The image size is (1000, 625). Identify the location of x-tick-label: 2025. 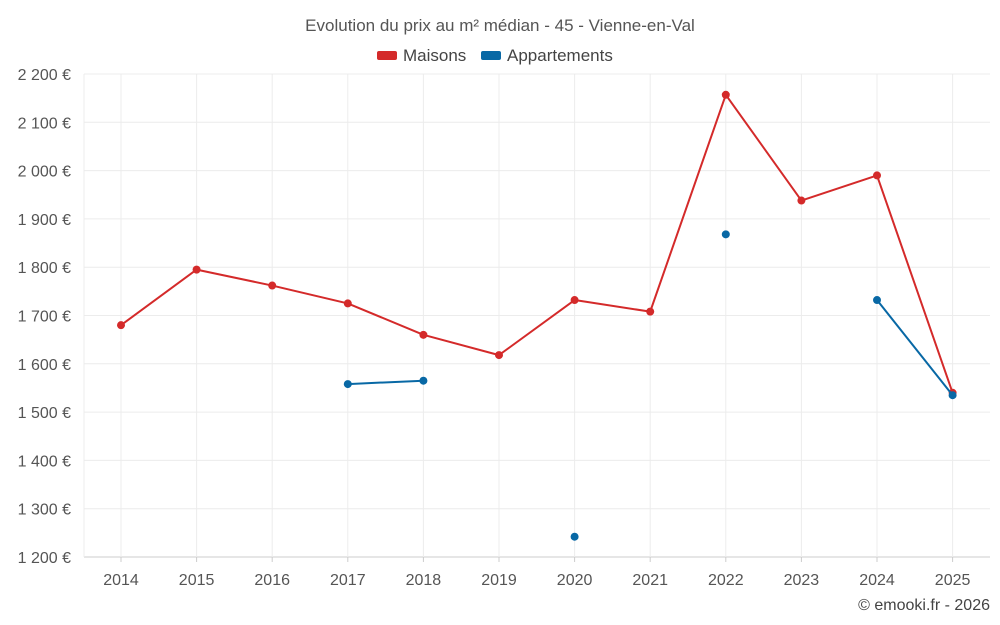
(953, 580).